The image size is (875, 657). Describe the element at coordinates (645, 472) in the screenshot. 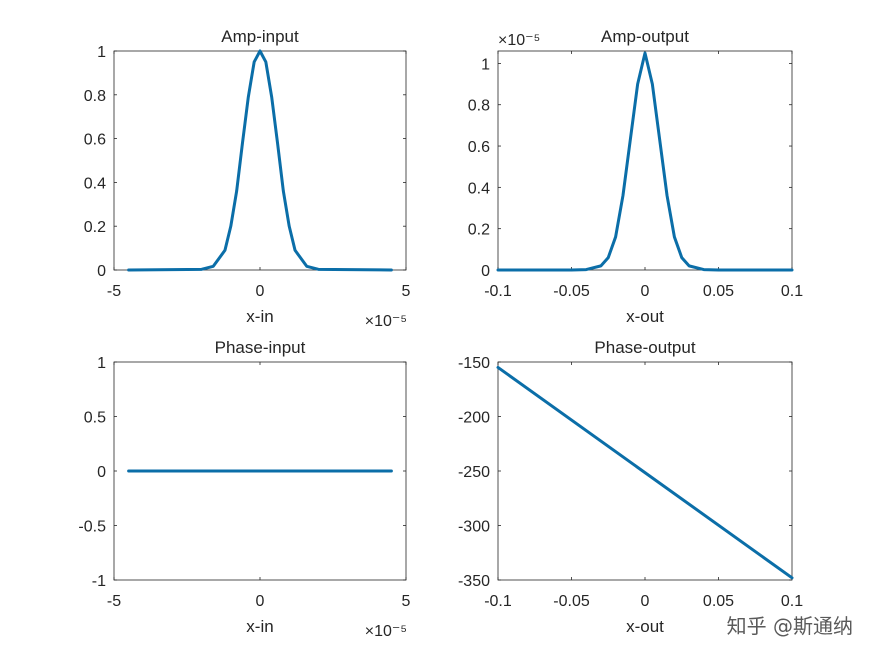

I see `series-line-phase-out` at that location.